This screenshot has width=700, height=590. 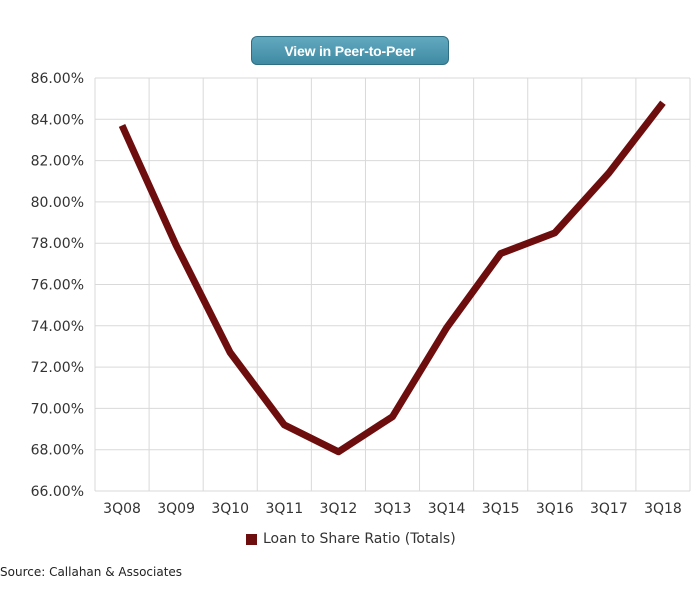 What do you see at coordinates (350, 50) in the screenshot?
I see `view-peer-to-peer-button: View in Peer-to-Peer` at bounding box center [350, 50].